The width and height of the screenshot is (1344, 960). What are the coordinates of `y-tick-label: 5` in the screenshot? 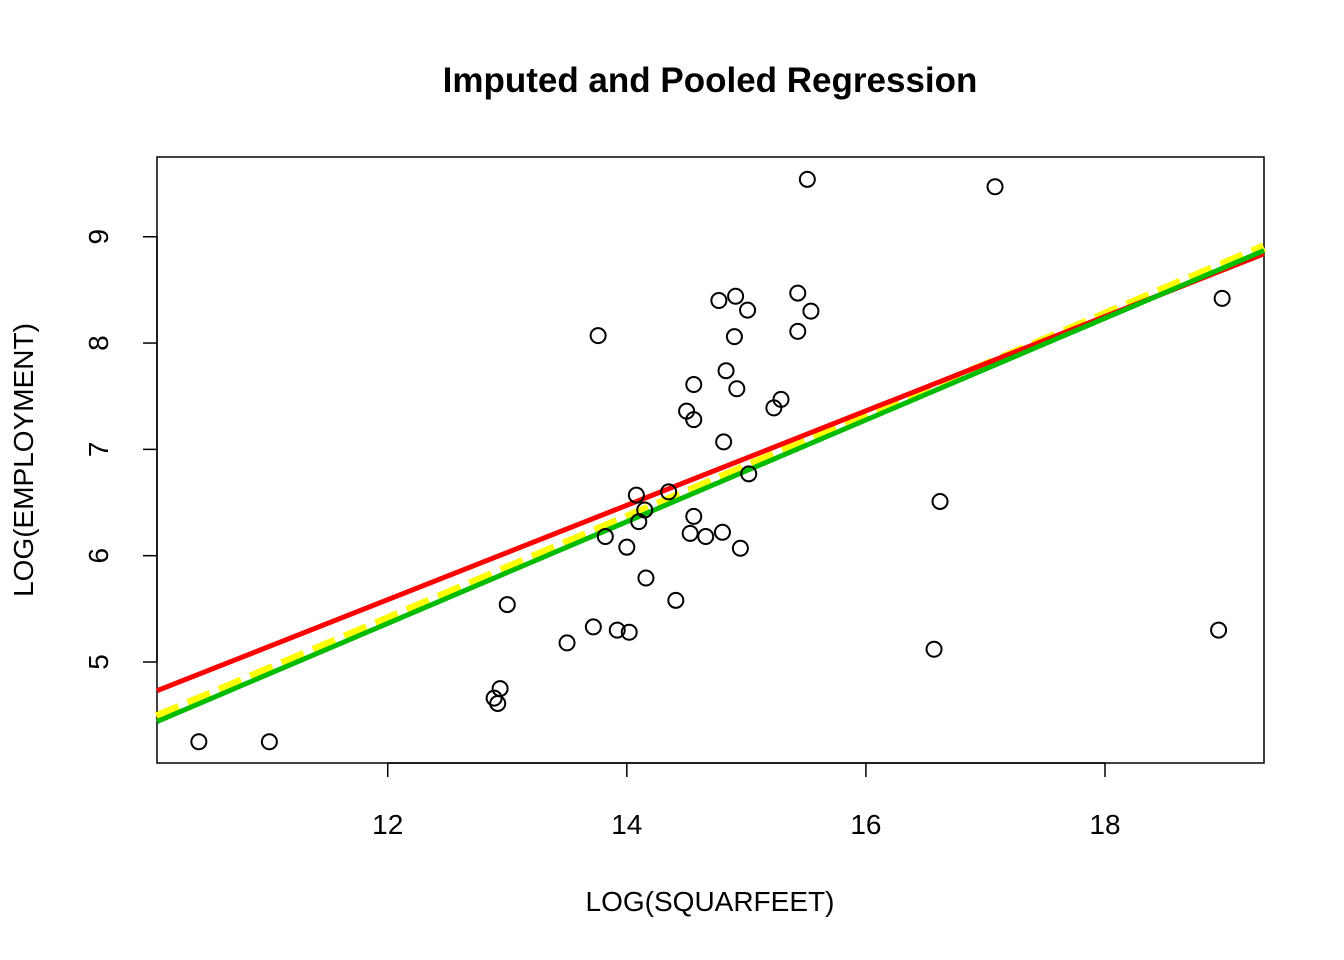 It's located at (98, 662).